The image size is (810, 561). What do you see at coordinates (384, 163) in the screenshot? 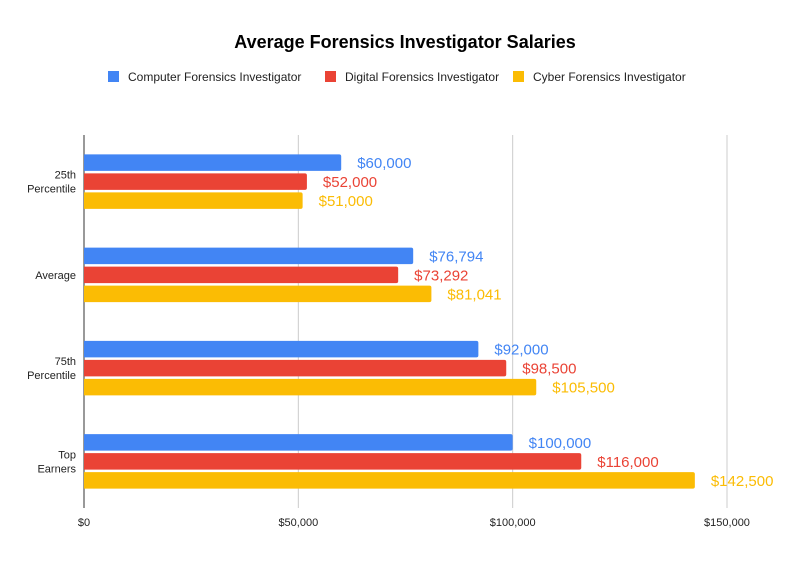
I see `data-label: $60,000` at bounding box center [384, 163].